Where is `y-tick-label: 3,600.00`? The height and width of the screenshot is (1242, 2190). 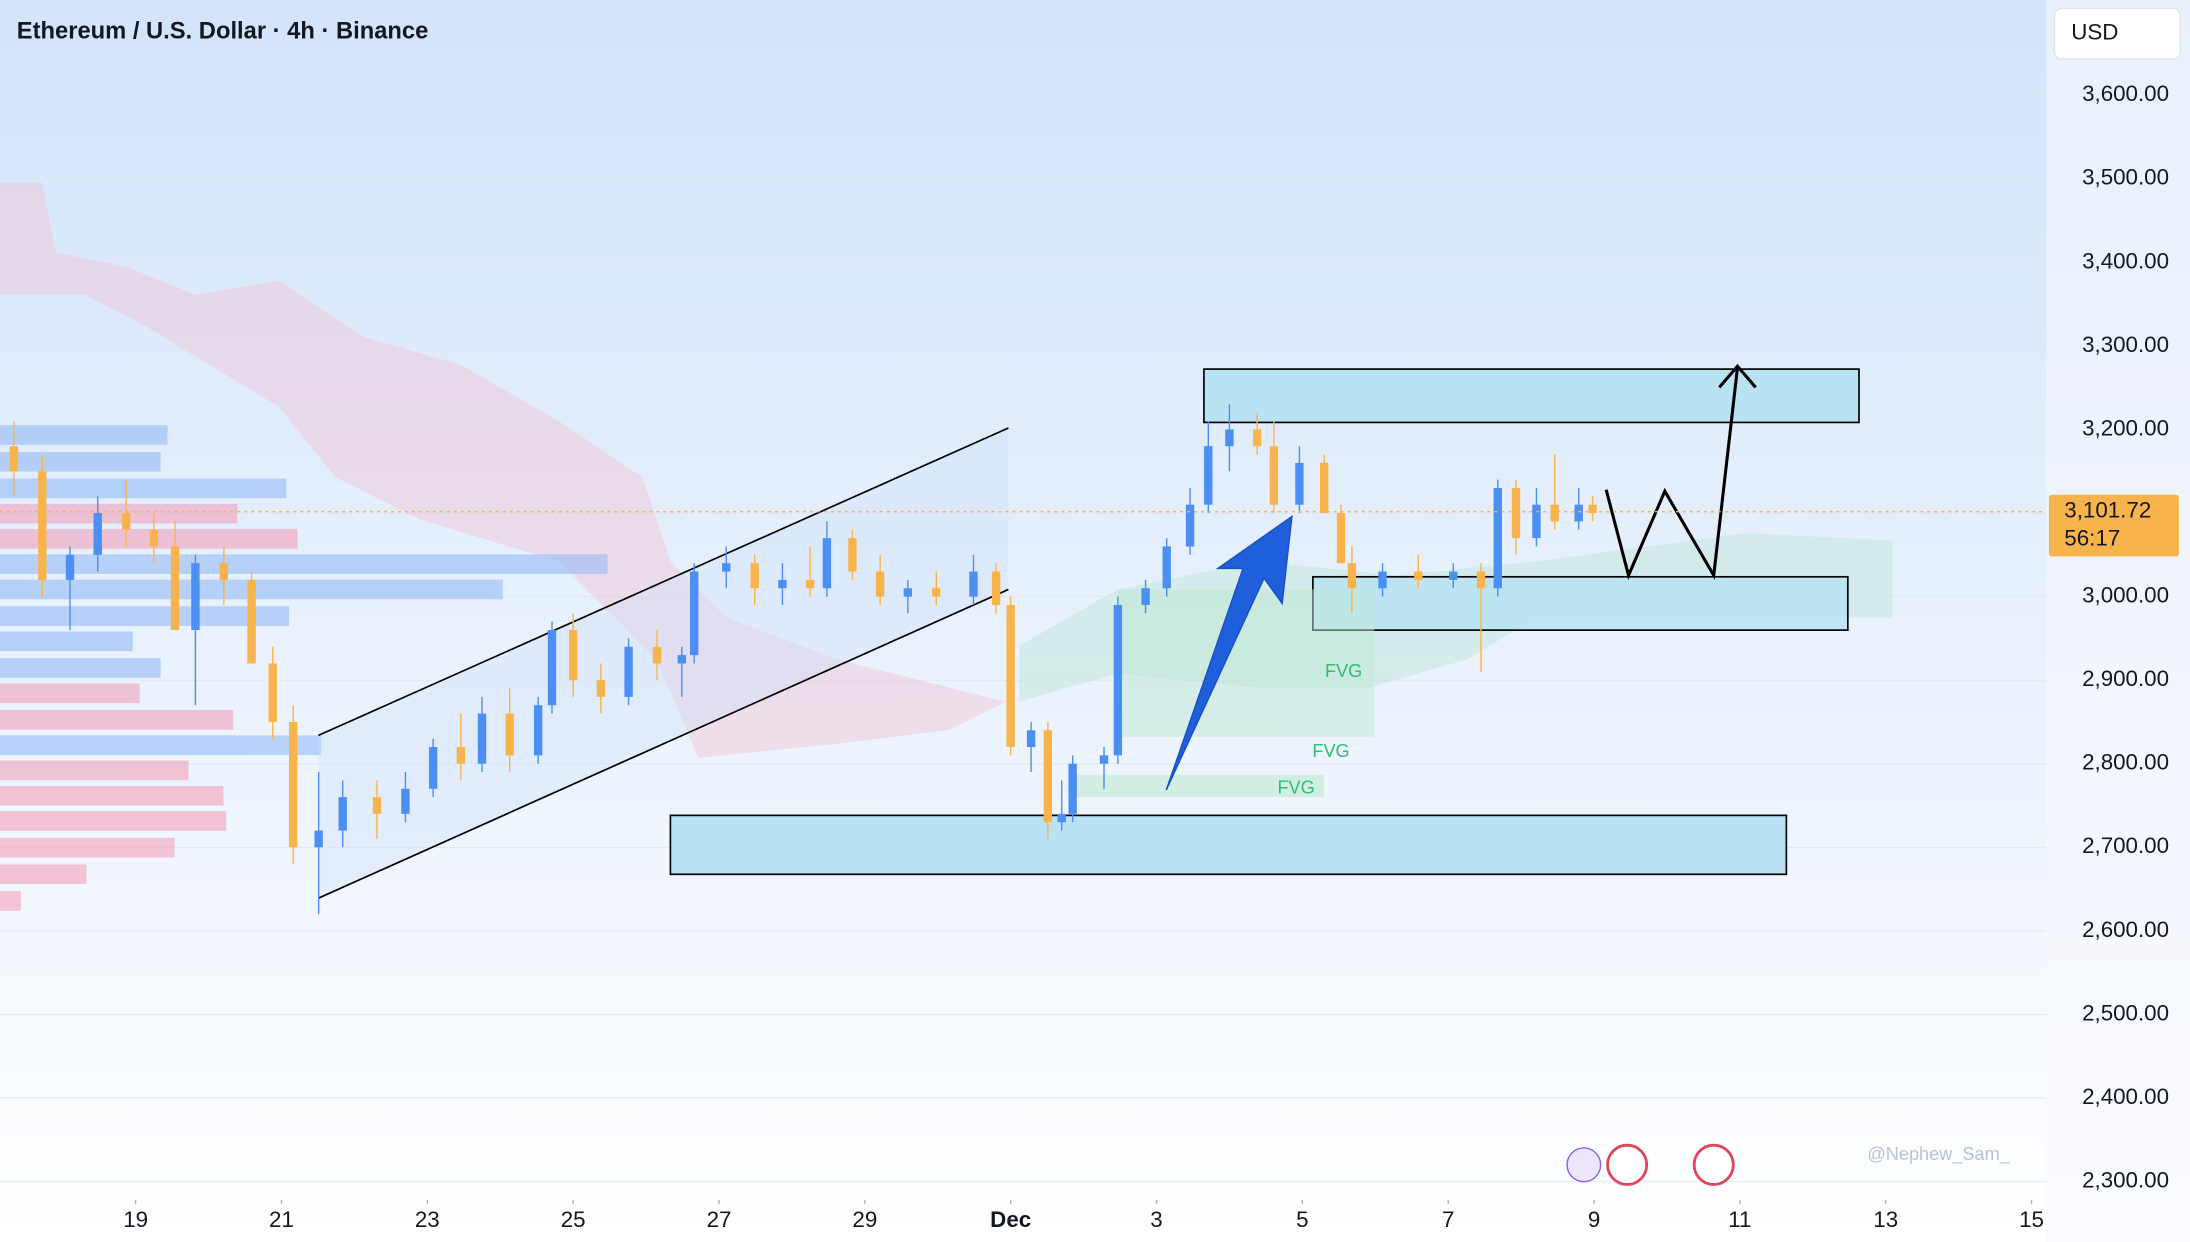 y-tick-label: 3,600.00 is located at coordinates (2125, 93).